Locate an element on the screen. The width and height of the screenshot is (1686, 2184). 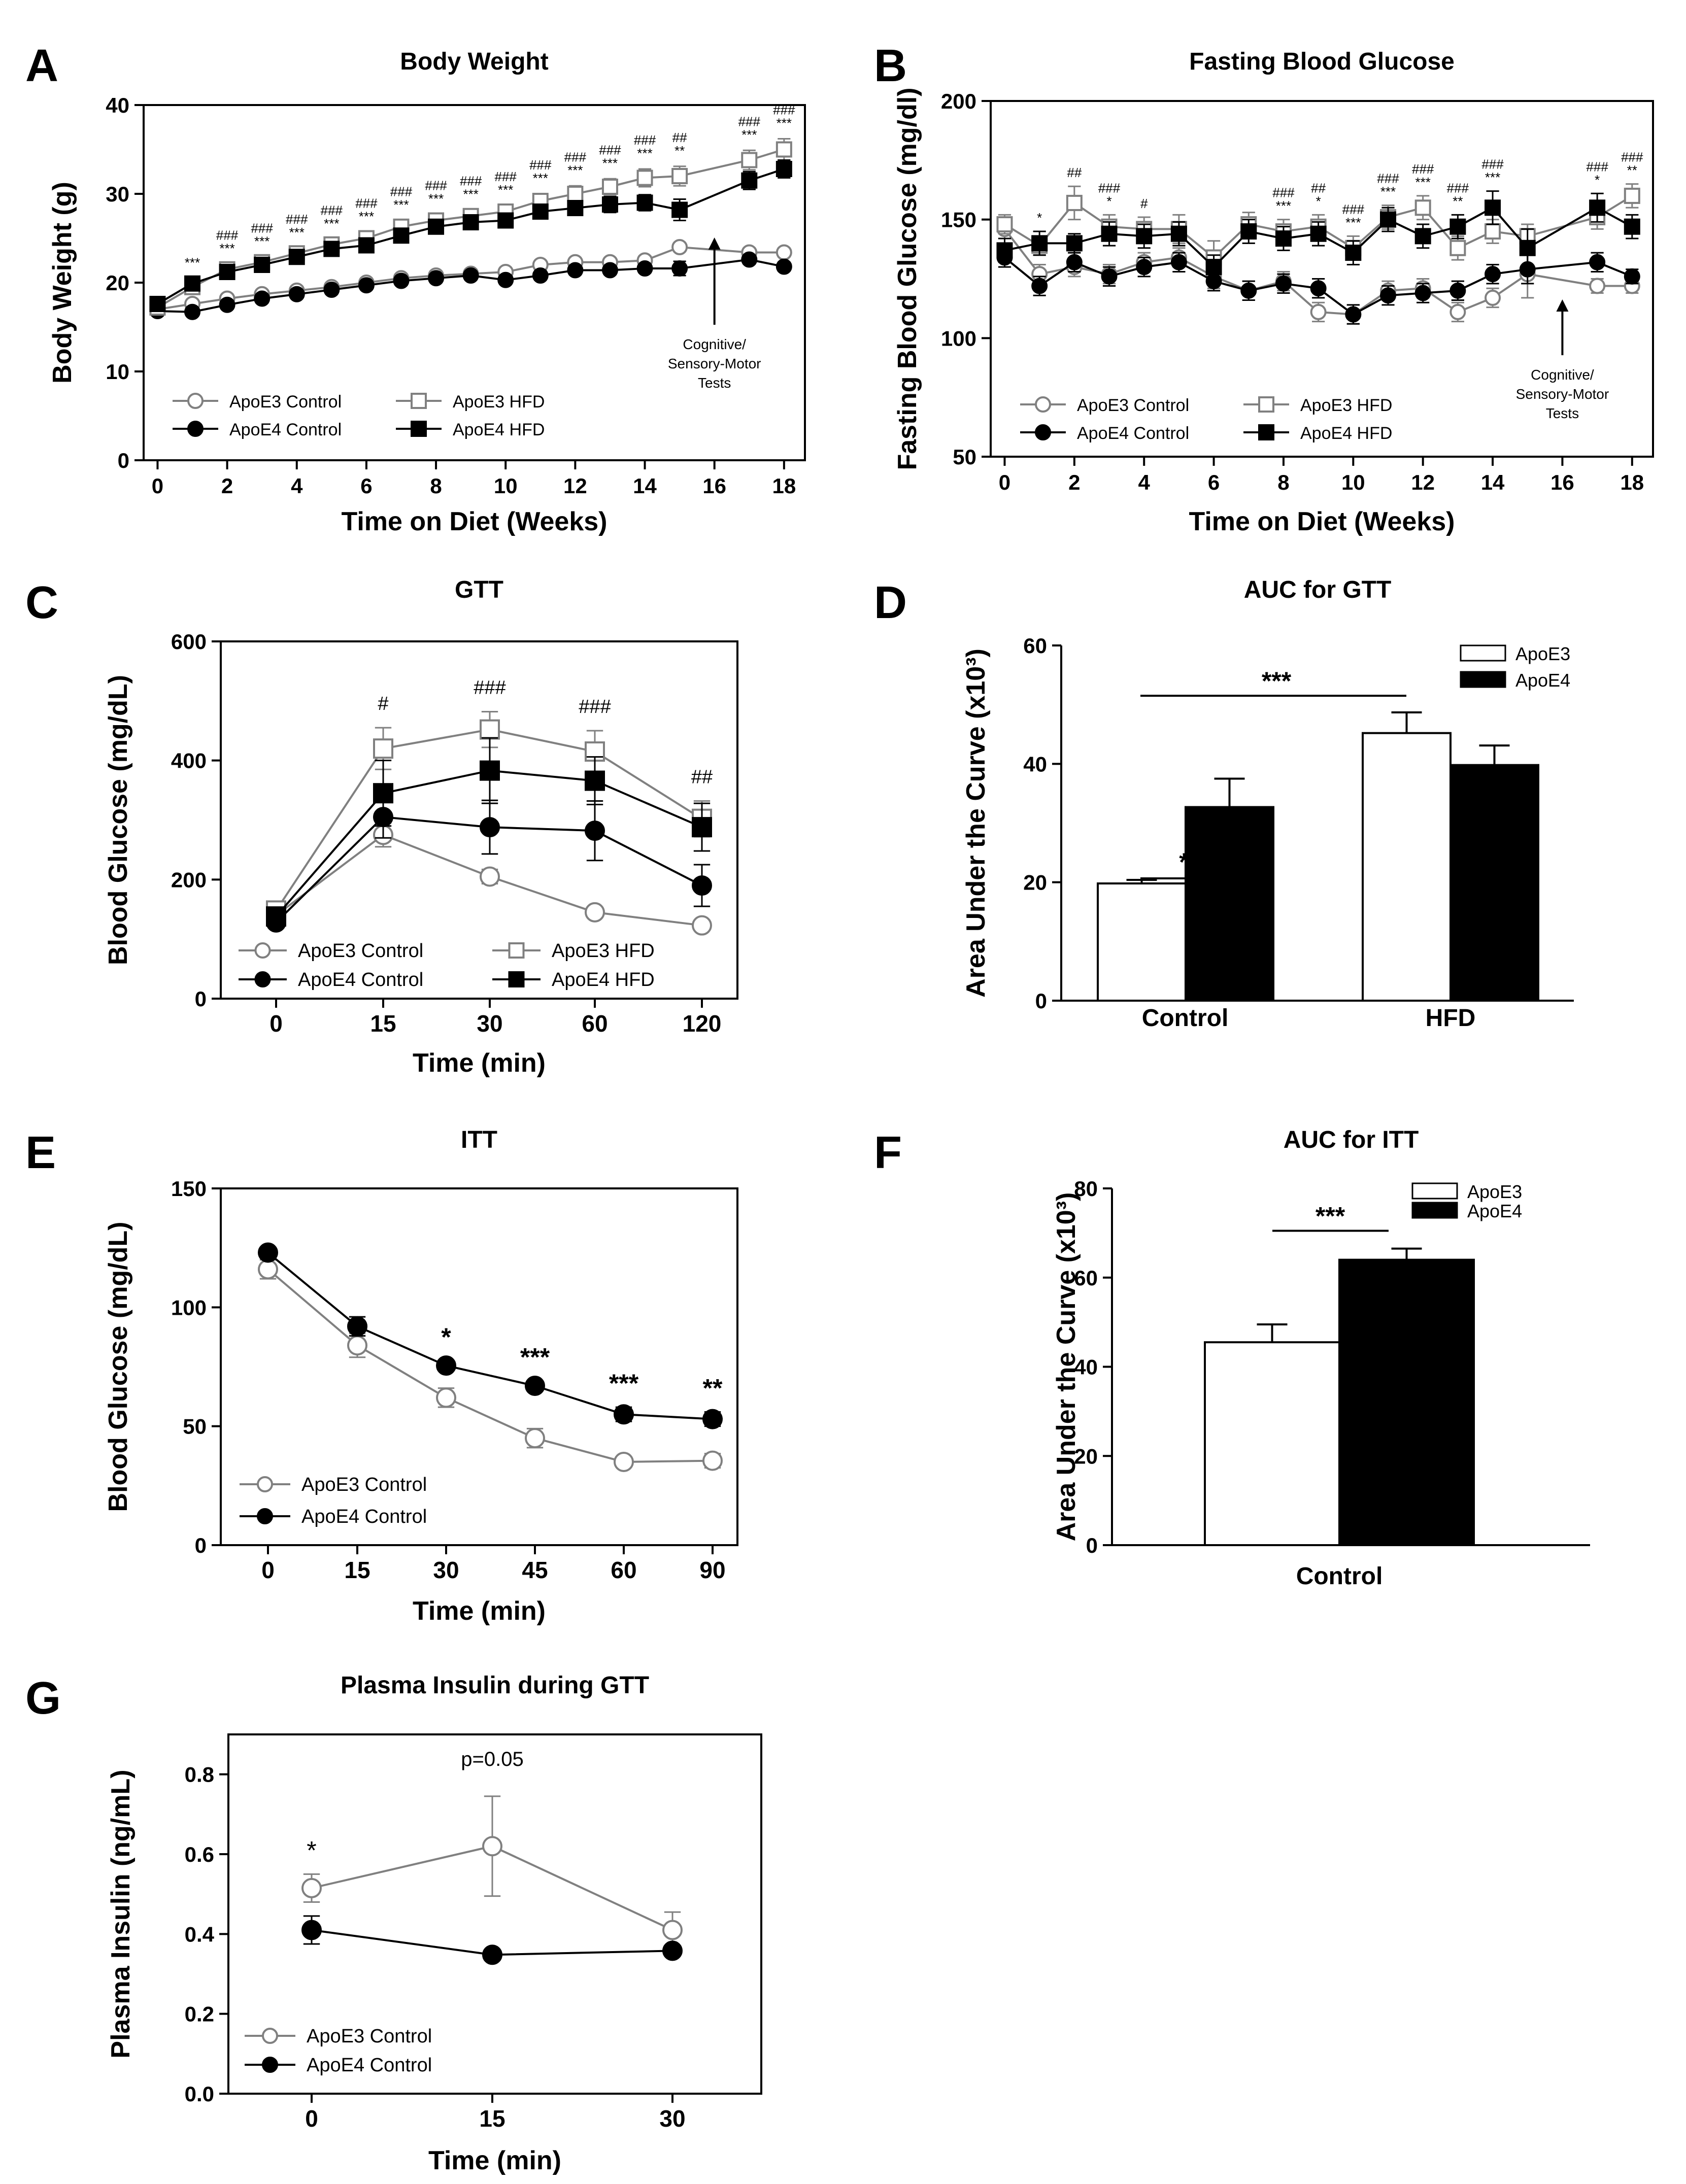
legend-label-apoe4-control: ApoE4 Control is located at coordinates (369, 2066).